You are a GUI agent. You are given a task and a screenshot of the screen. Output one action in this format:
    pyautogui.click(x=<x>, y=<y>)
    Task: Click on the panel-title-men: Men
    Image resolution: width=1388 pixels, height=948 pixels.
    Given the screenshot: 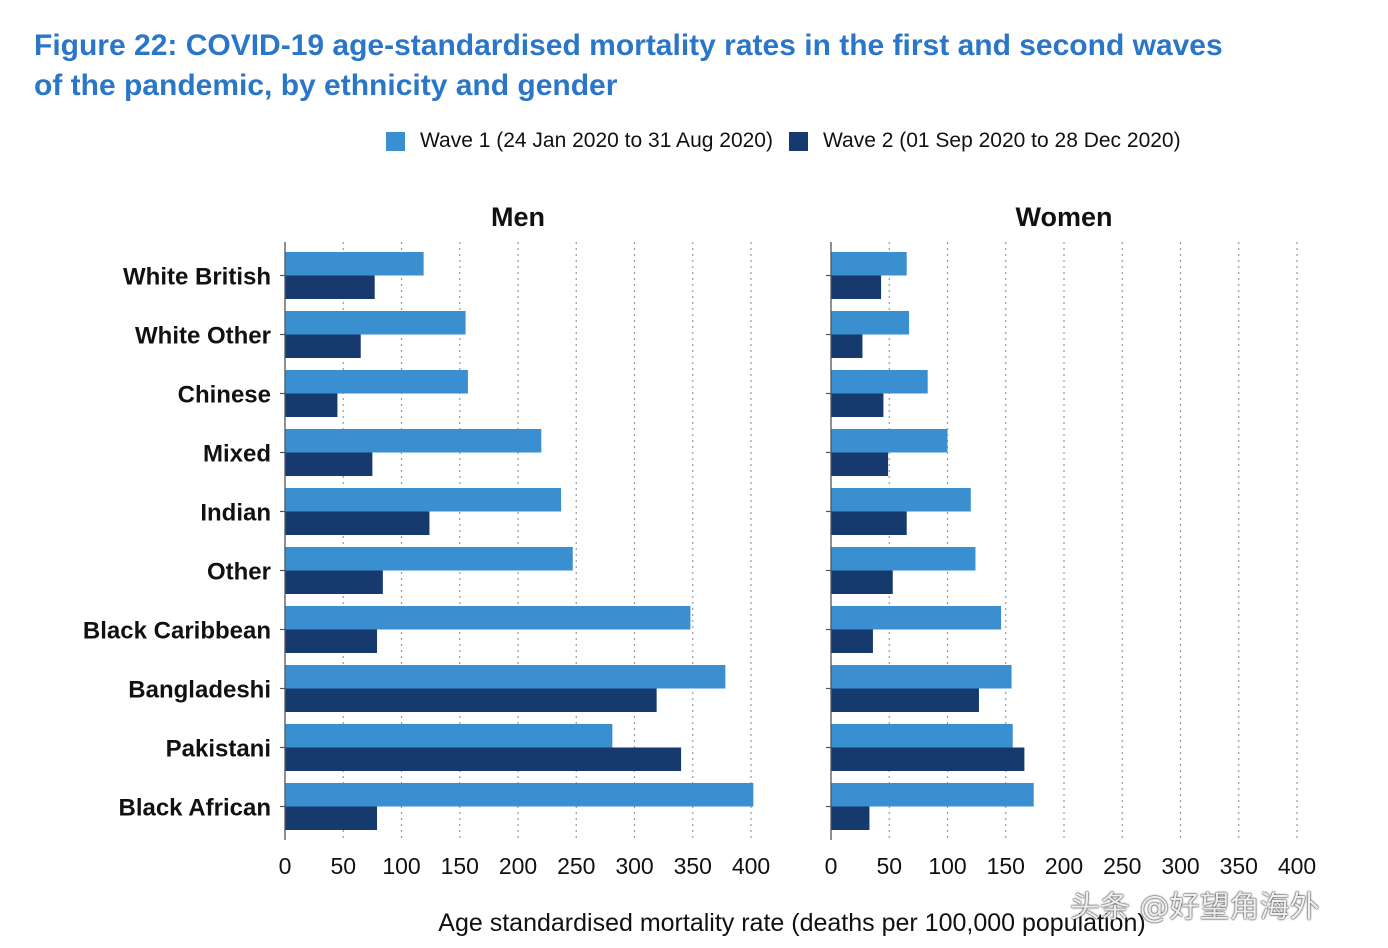 What is the action you would take?
    pyautogui.click(x=518, y=217)
    